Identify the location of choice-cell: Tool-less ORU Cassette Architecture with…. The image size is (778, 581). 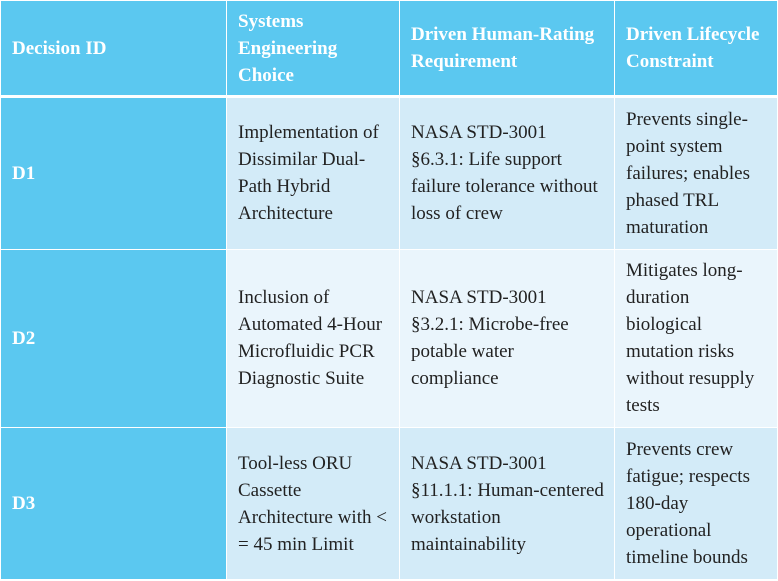
(313, 503).